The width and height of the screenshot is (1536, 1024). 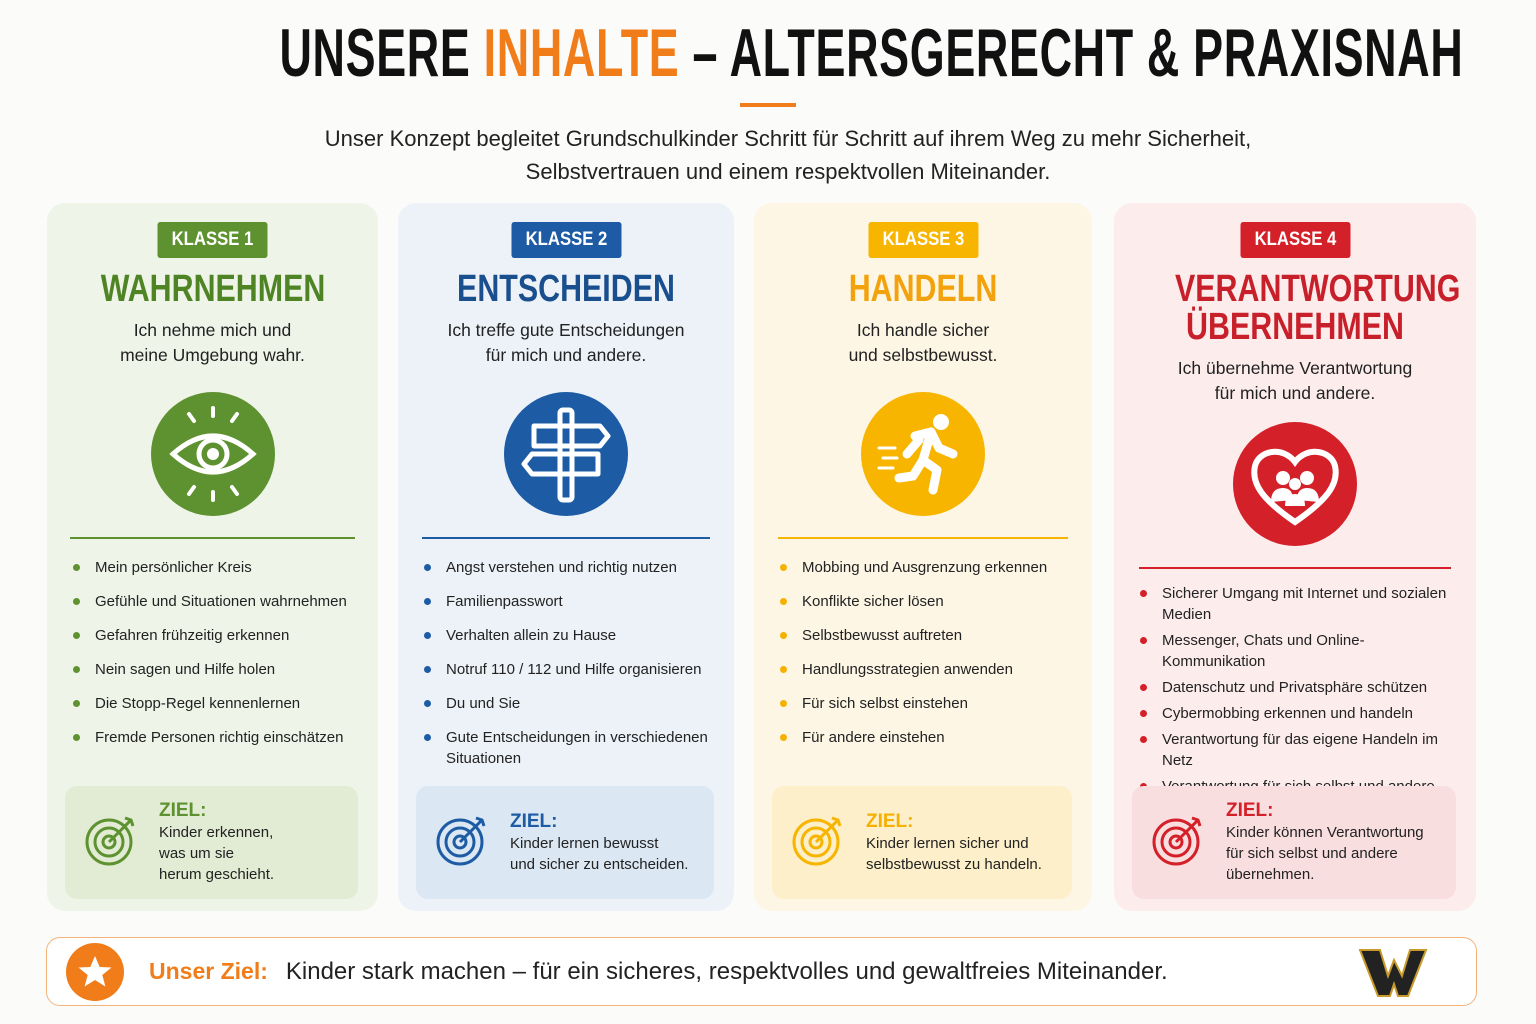 I want to click on card-title: ENTSCHEIDEN, so click(x=566, y=289).